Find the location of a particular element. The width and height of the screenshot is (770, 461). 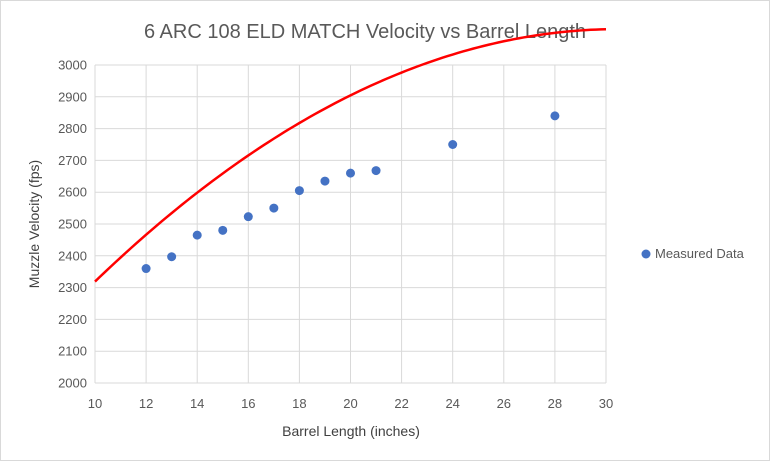

legend-marker is located at coordinates (646, 254).